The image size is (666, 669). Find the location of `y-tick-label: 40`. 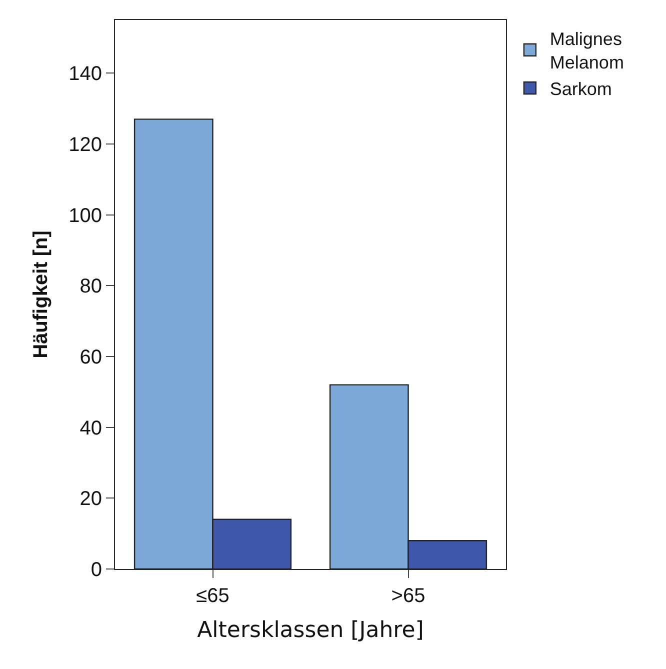

y-tick-label: 40 is located at coordinates (91, 428).